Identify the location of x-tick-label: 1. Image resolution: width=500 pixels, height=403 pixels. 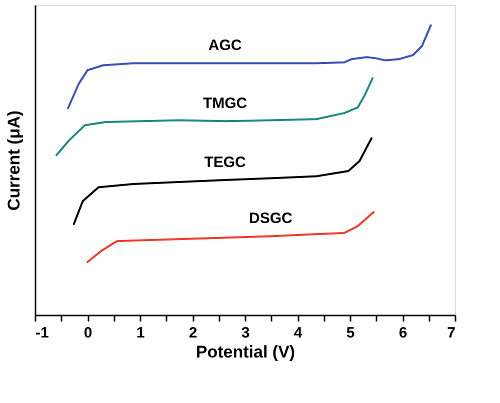
(140, 333).